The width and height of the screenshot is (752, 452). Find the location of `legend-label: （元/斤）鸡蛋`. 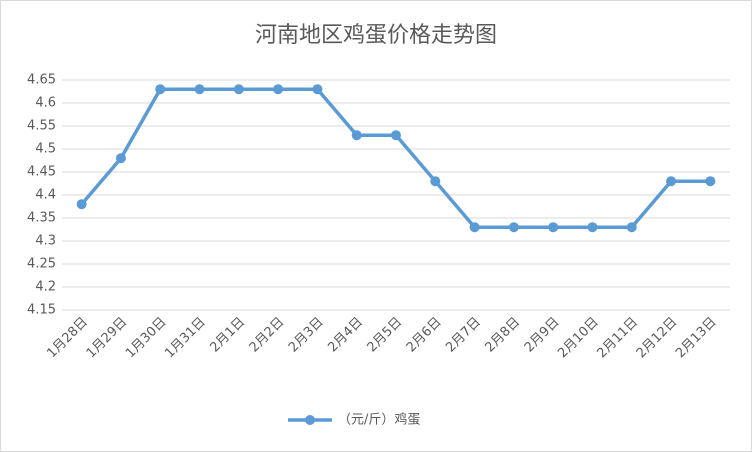

legend-label: （元/斤）鸡蛋 is located at coordinates (379, 420).